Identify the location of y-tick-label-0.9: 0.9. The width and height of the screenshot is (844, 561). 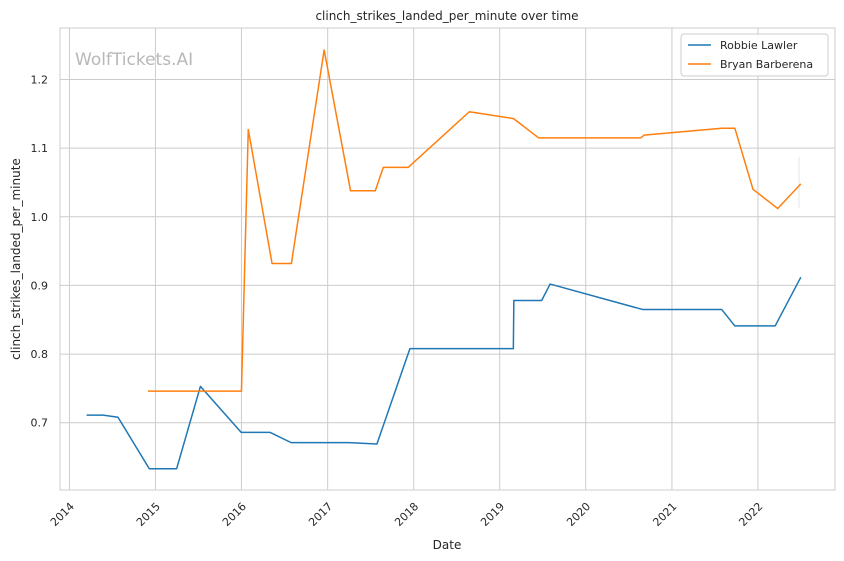
(40, 285).